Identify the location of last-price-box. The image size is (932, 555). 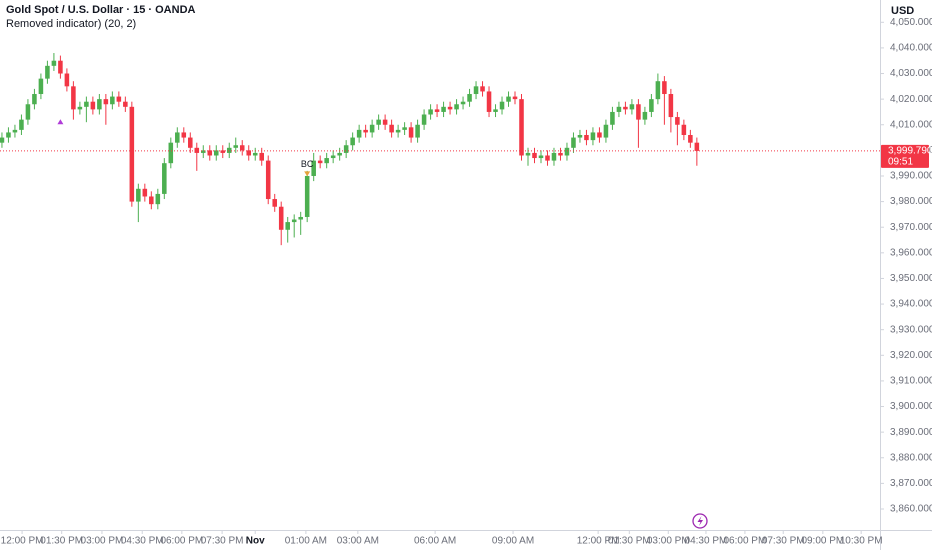
(905, 156).